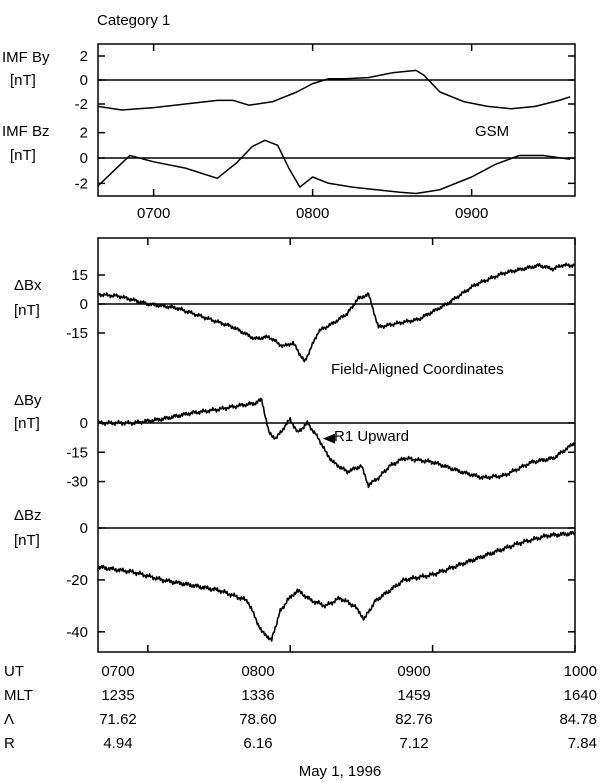  Describe the element at coordinates (117, 695) in the screenshot. I see `ephemeris-value-1-0: 1235` at that location.